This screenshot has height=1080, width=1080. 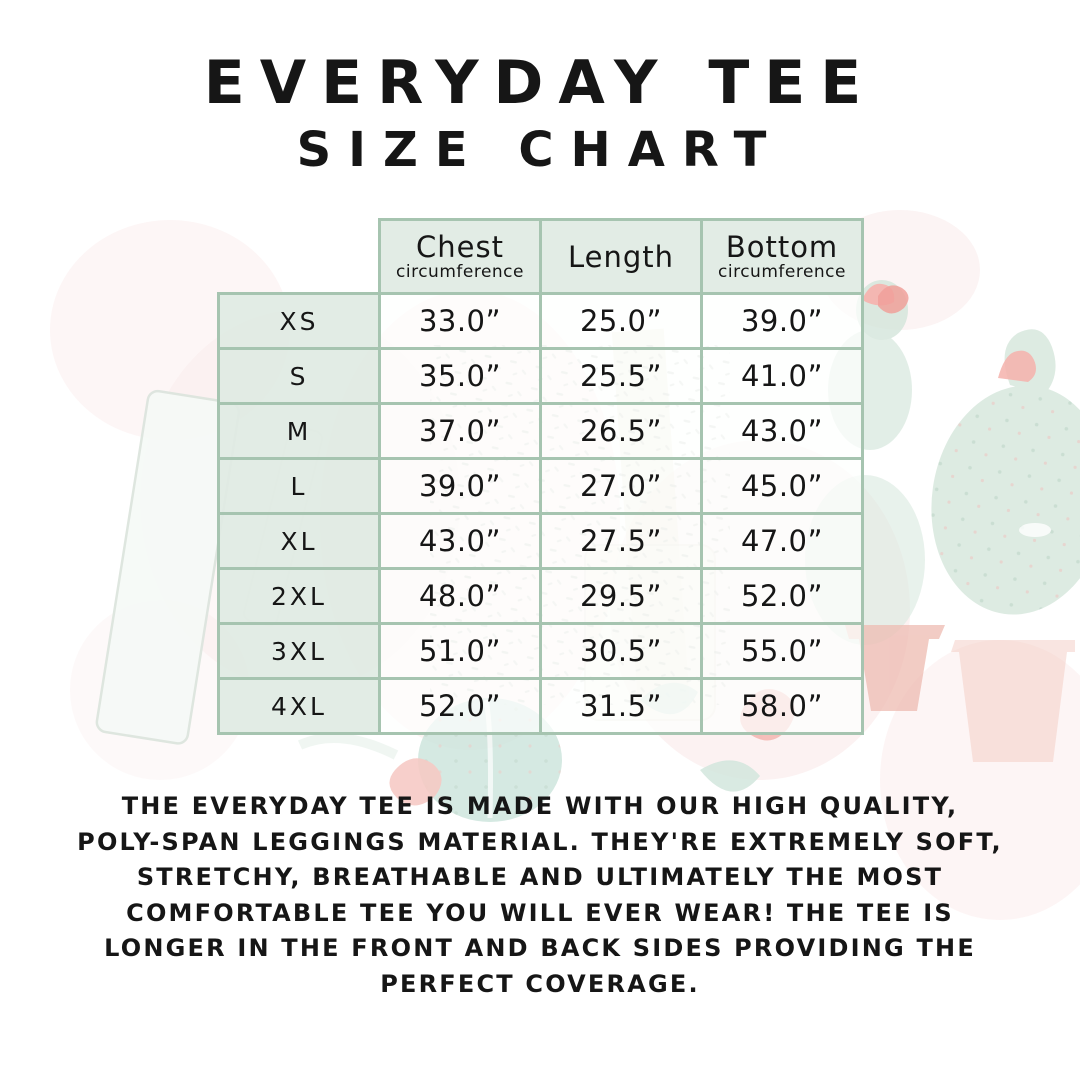 I want to click on table-row: 2XL 48.0” 29.5” 52.0”, so click(x=540, y=596).